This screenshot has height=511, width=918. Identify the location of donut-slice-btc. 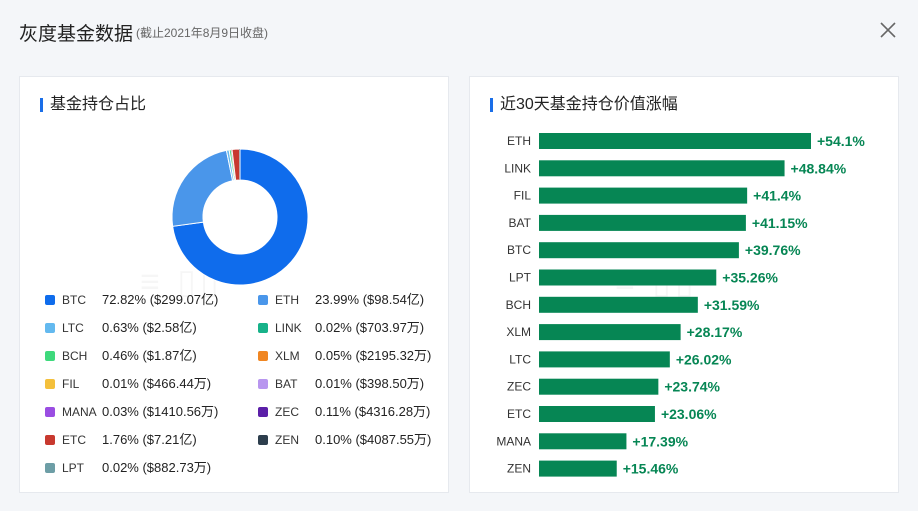
(240, 217).